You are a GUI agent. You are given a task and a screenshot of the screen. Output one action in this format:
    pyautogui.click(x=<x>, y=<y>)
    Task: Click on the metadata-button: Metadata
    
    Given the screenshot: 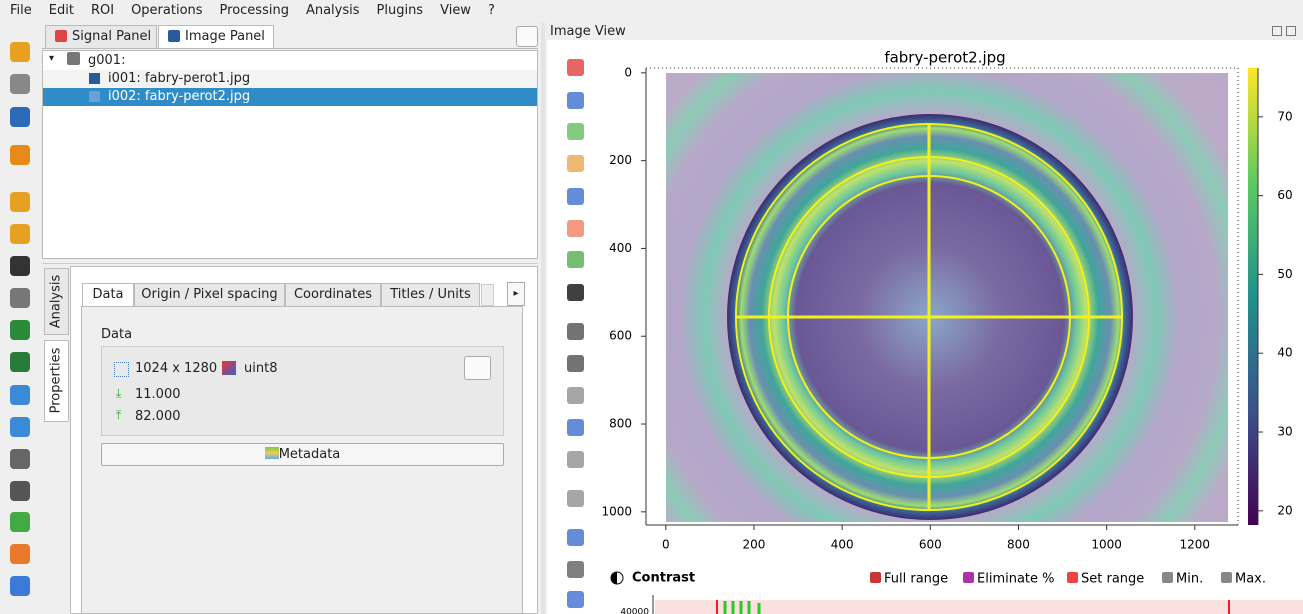 What is the action you would take?
    pyautogui.click(x=302, y=454)
    